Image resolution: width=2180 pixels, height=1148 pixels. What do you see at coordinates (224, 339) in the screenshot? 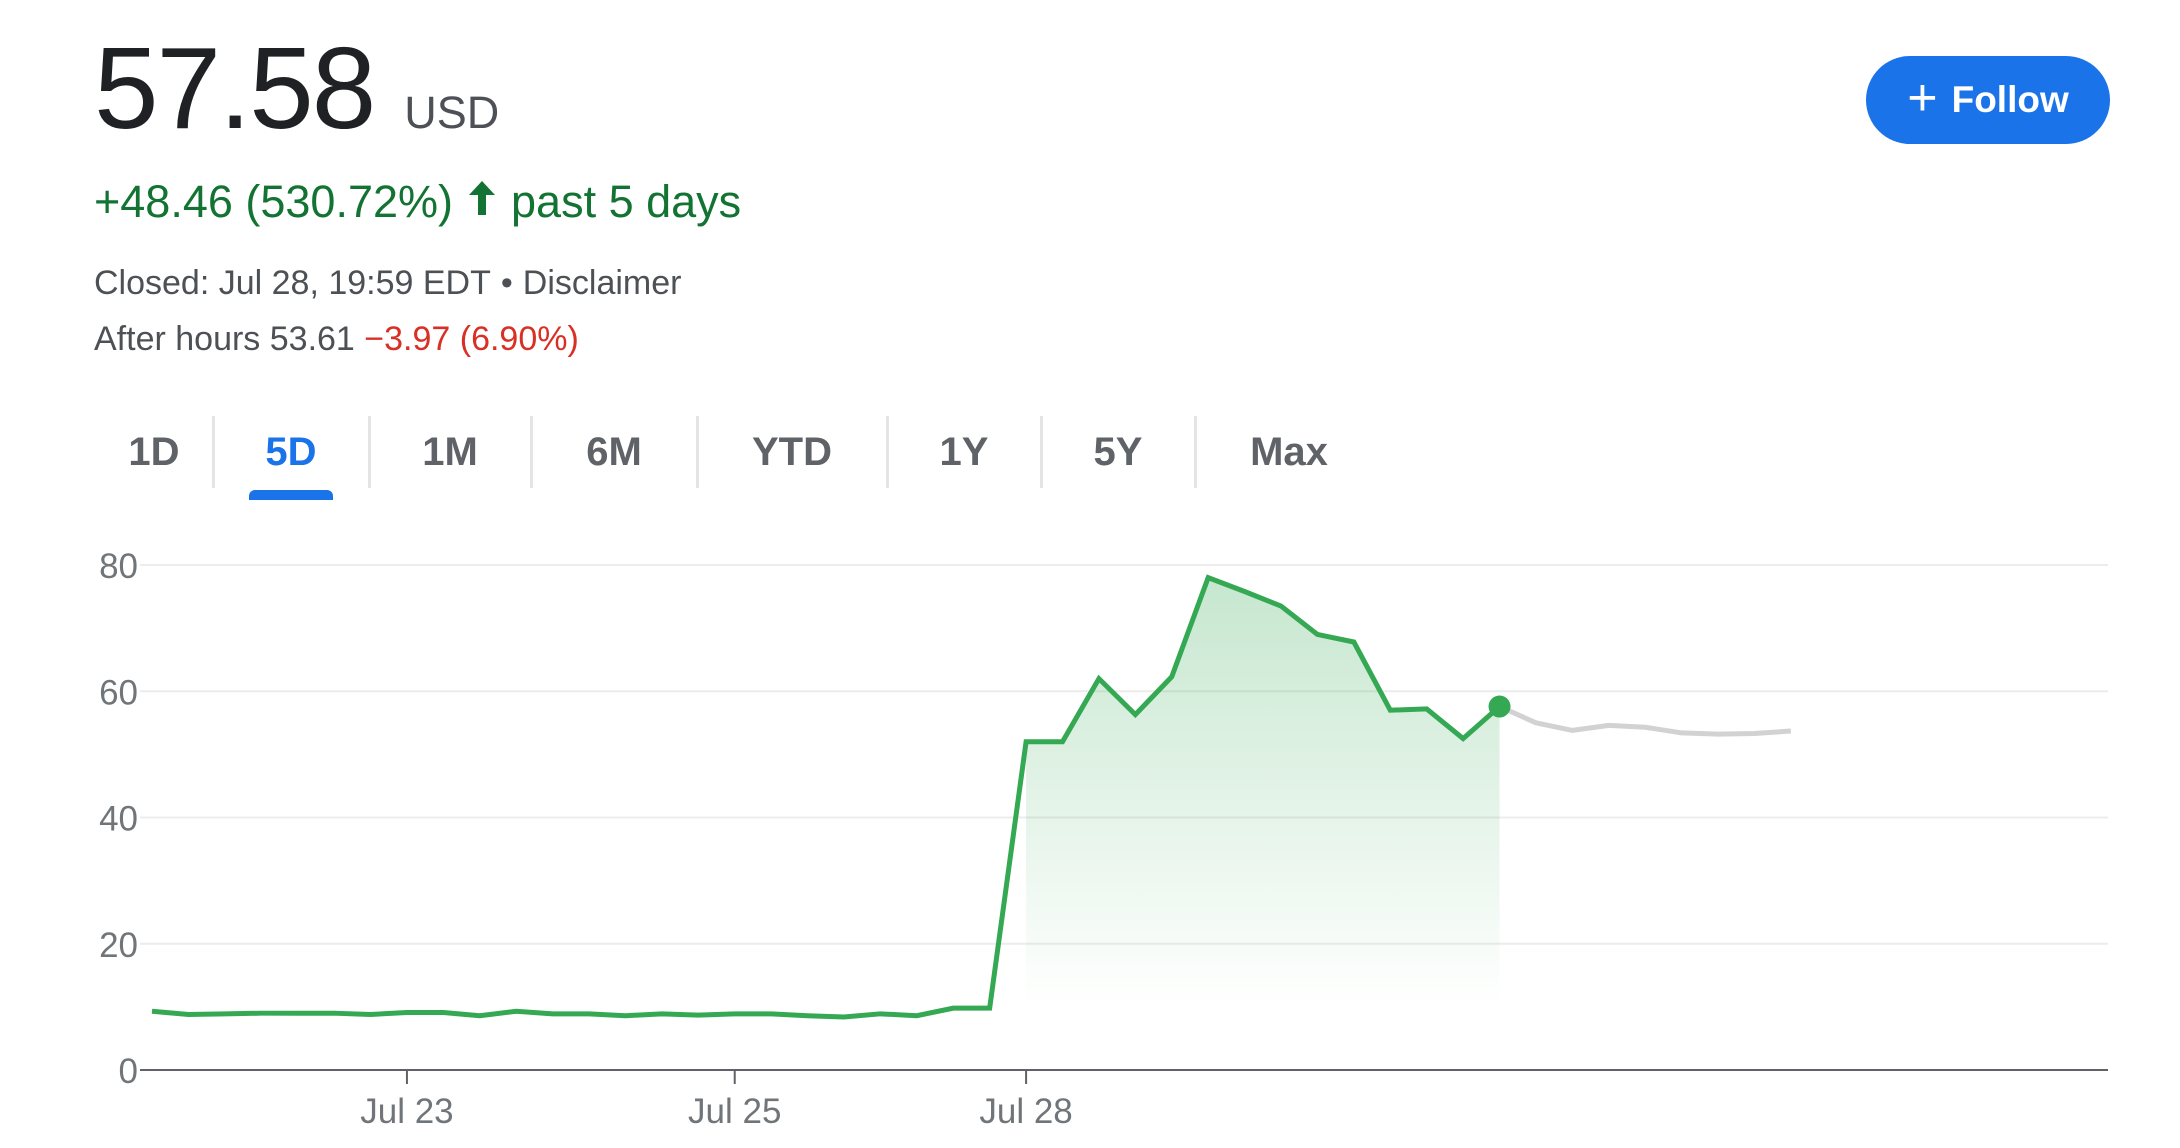
I see `after-hours-price: After hours 53.61` at bounding box center [224, 339].